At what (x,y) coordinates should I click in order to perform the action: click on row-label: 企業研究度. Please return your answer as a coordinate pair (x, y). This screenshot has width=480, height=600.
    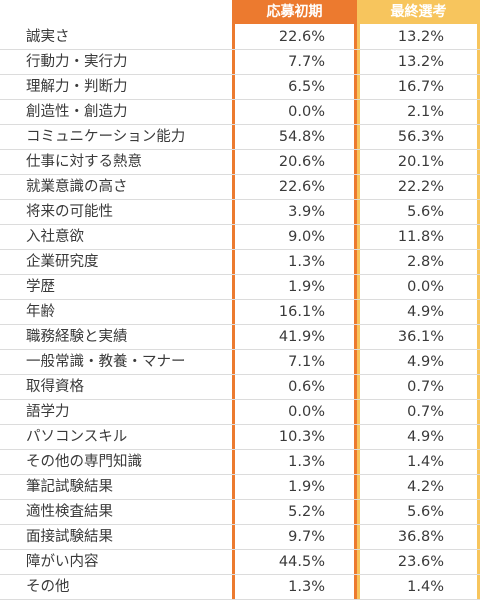
    Looking at the image, I should click on (62, 262).